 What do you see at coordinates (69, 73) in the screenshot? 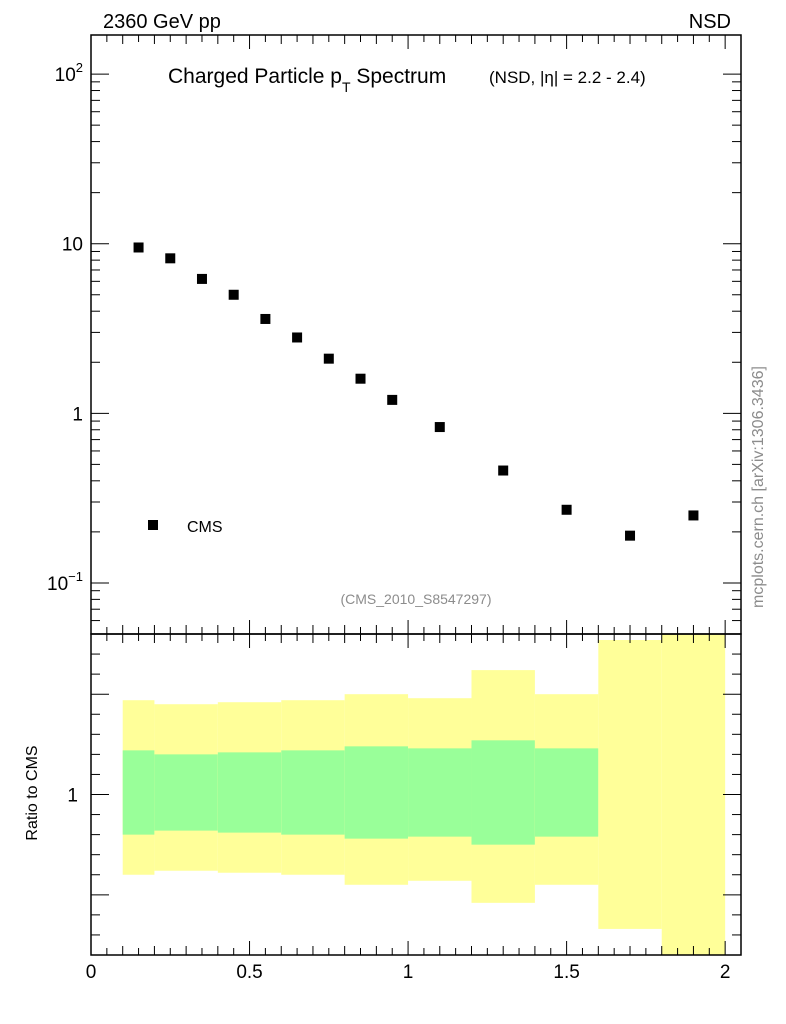
I see `y-tick-label: 10²` at bounding box center [69, 73].